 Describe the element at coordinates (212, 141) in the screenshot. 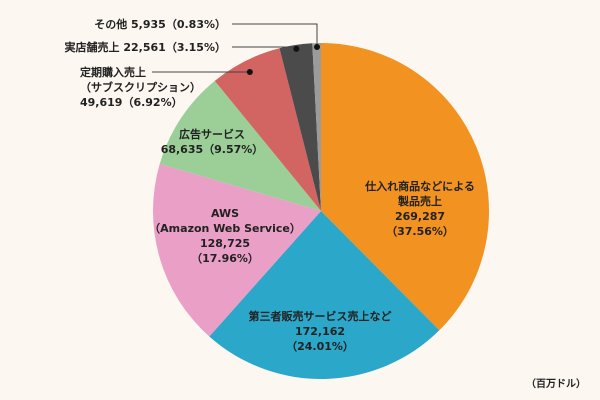

I see `slice-label-3: 広告サービス 68,635（9.57%）` at that location.